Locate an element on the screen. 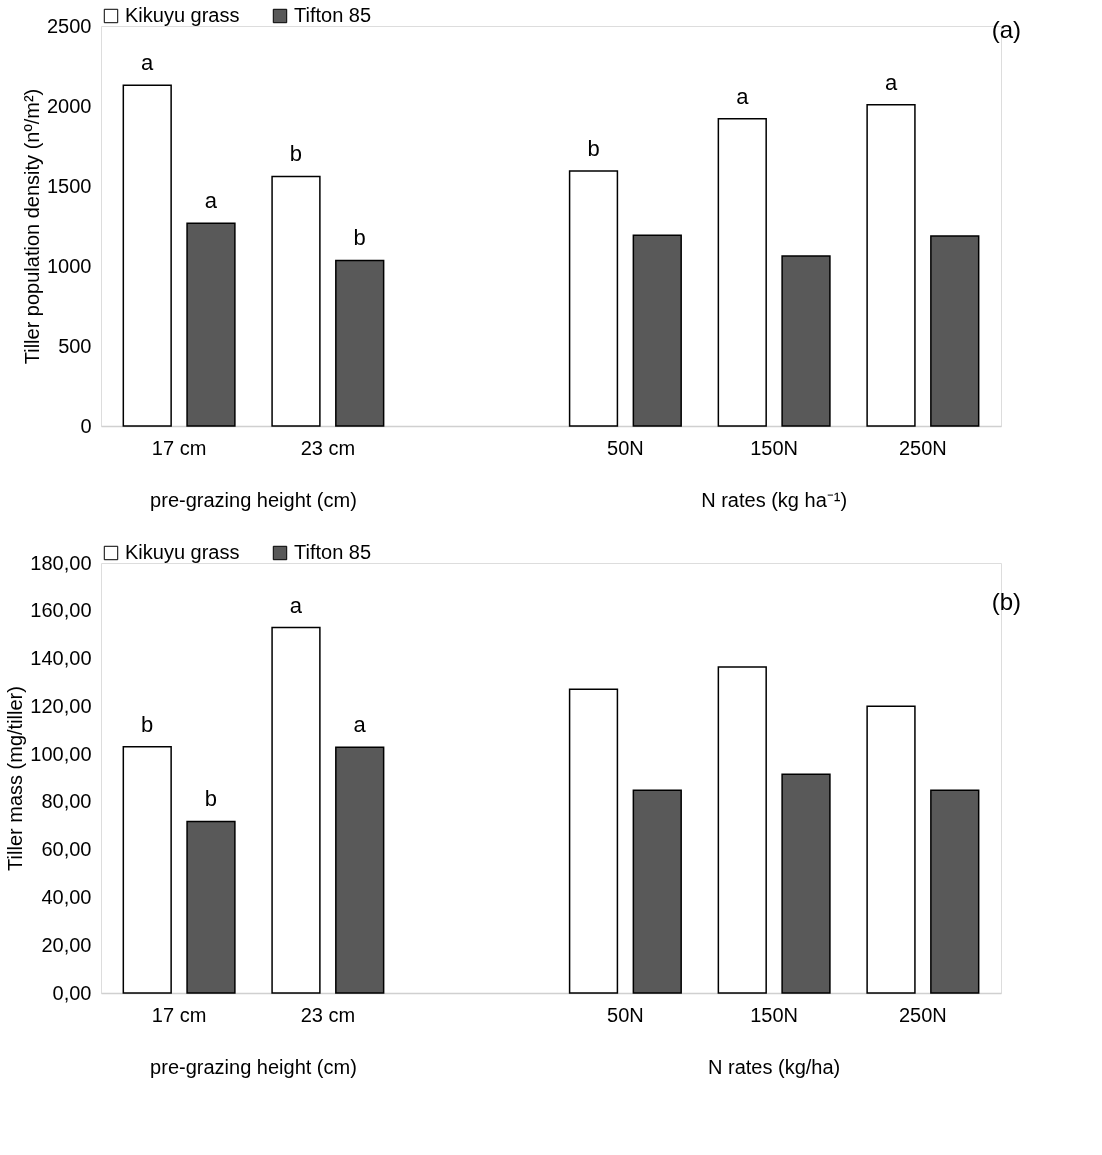 This screenshot has width=1102, height=1155. y-tick-label: 120,00 is located at coordinates (61, 705).